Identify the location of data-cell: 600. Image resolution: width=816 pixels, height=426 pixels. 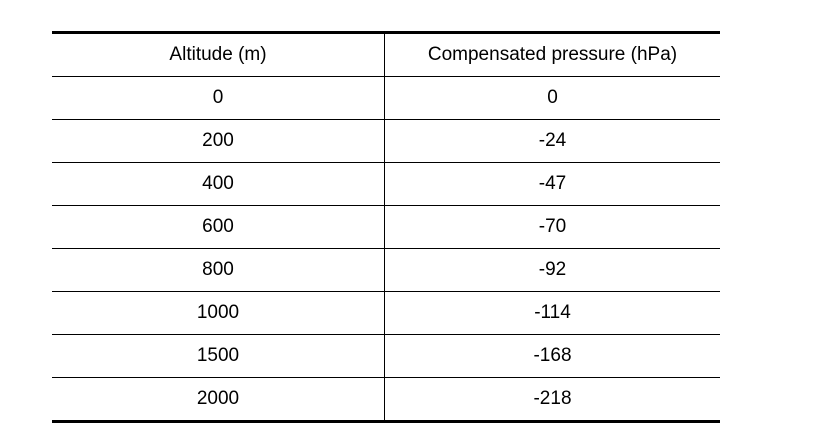
(218, 227).